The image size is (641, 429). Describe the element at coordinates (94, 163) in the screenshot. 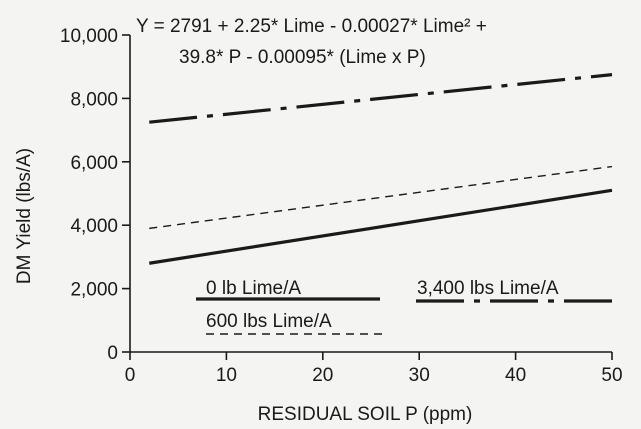

I see `y-tick-label: 6,000` at that location.